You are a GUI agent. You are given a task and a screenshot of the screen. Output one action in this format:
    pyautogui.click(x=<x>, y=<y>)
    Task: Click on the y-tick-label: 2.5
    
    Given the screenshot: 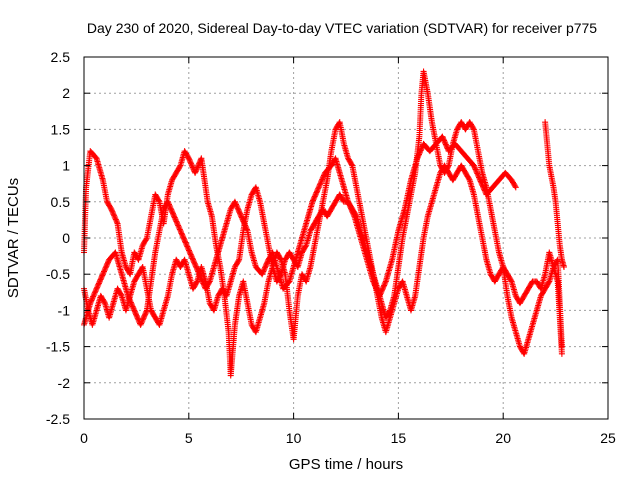 What is the action you would take?
    pyautogui.click(x=61, y=57)
    